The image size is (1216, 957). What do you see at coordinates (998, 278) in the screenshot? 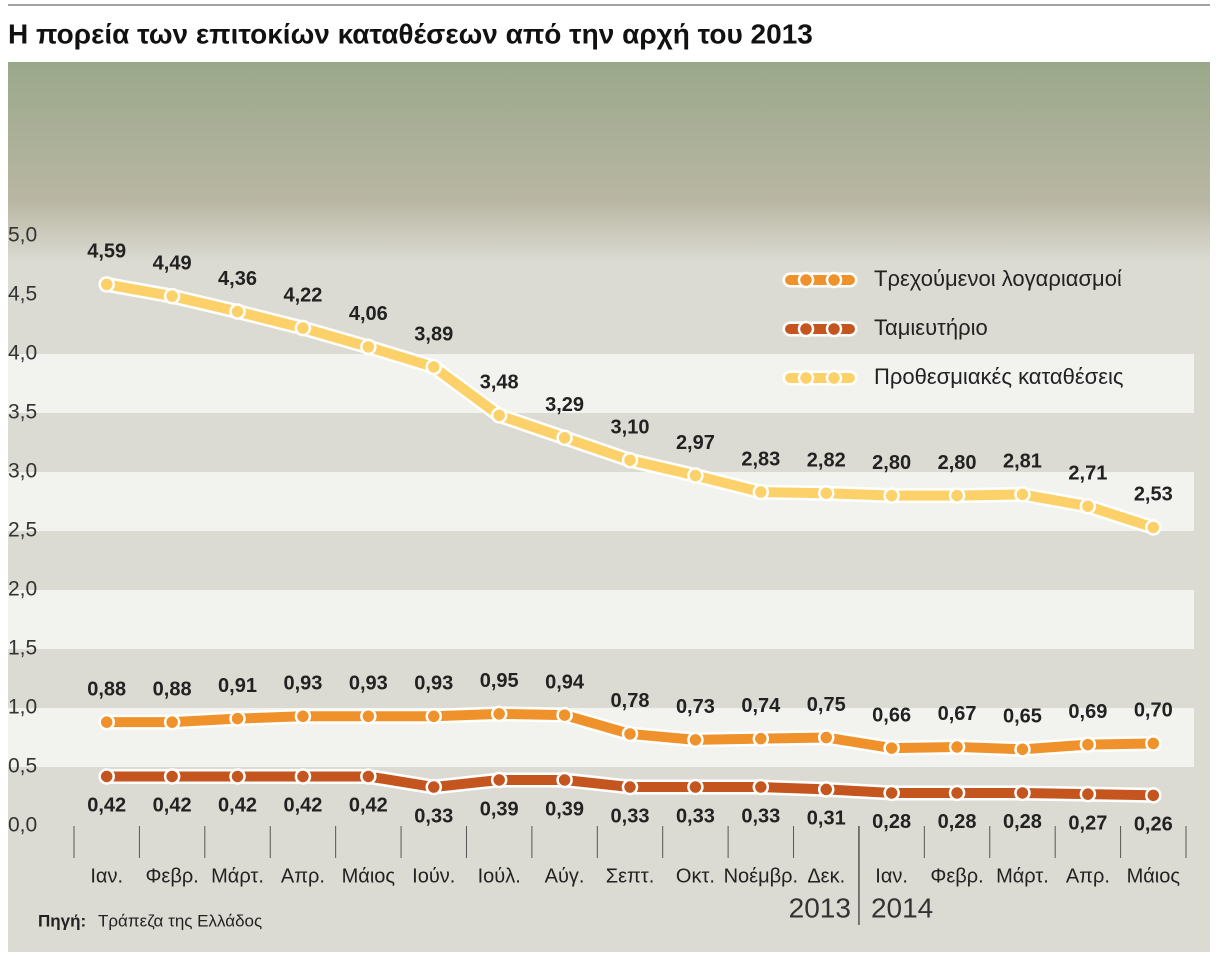
I see `legend-label: Τρεχούμενοι λογαριασμοί` at bounding box center [998, 278].